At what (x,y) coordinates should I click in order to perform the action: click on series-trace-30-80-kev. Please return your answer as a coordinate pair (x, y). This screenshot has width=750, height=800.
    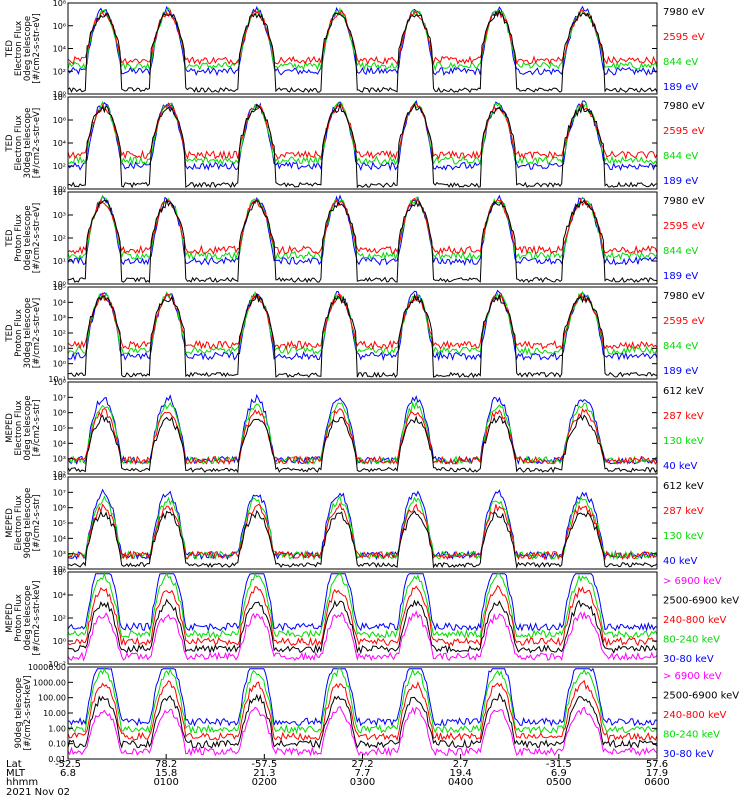
    Looking at the image, I should click on (362, 697).